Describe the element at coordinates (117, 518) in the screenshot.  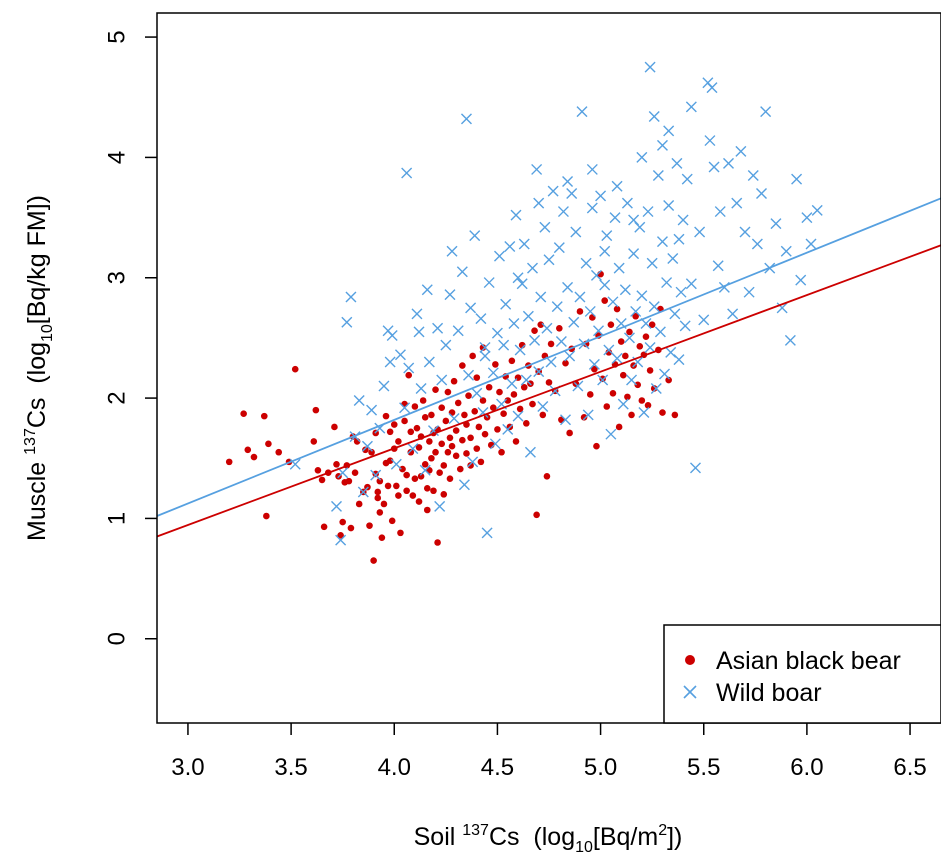
I see `y-tick-label: 1` at that location.